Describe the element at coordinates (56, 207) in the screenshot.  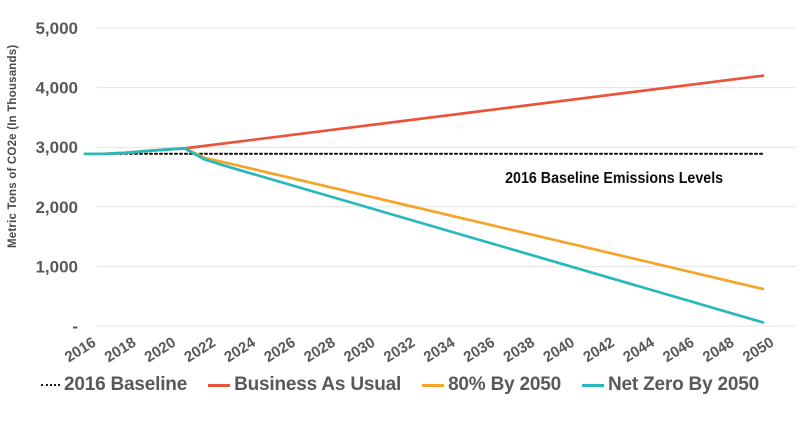
I see `y-tick-label: 2,000` at that location.